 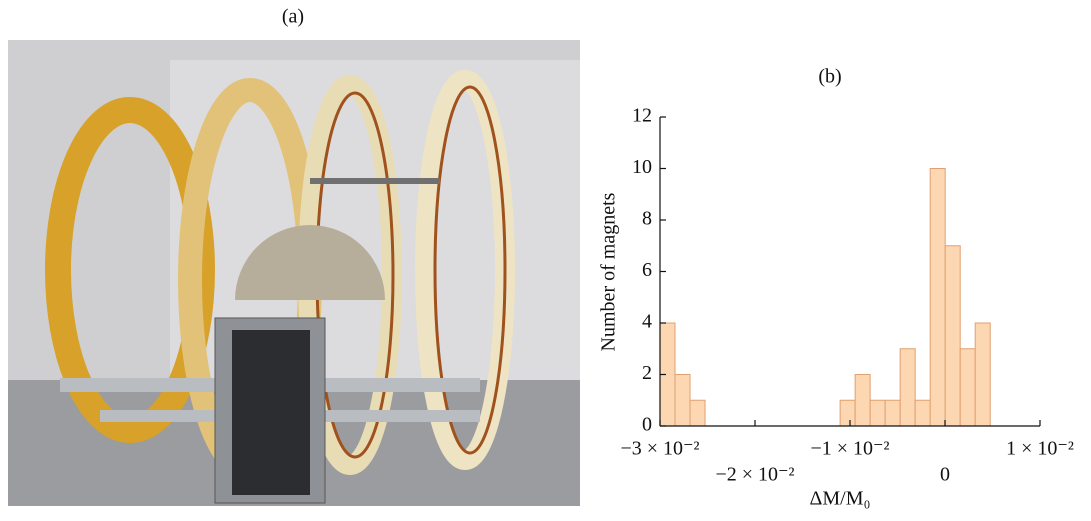 I want to click on y-tick-label: 12, so click(x=642, y=116).